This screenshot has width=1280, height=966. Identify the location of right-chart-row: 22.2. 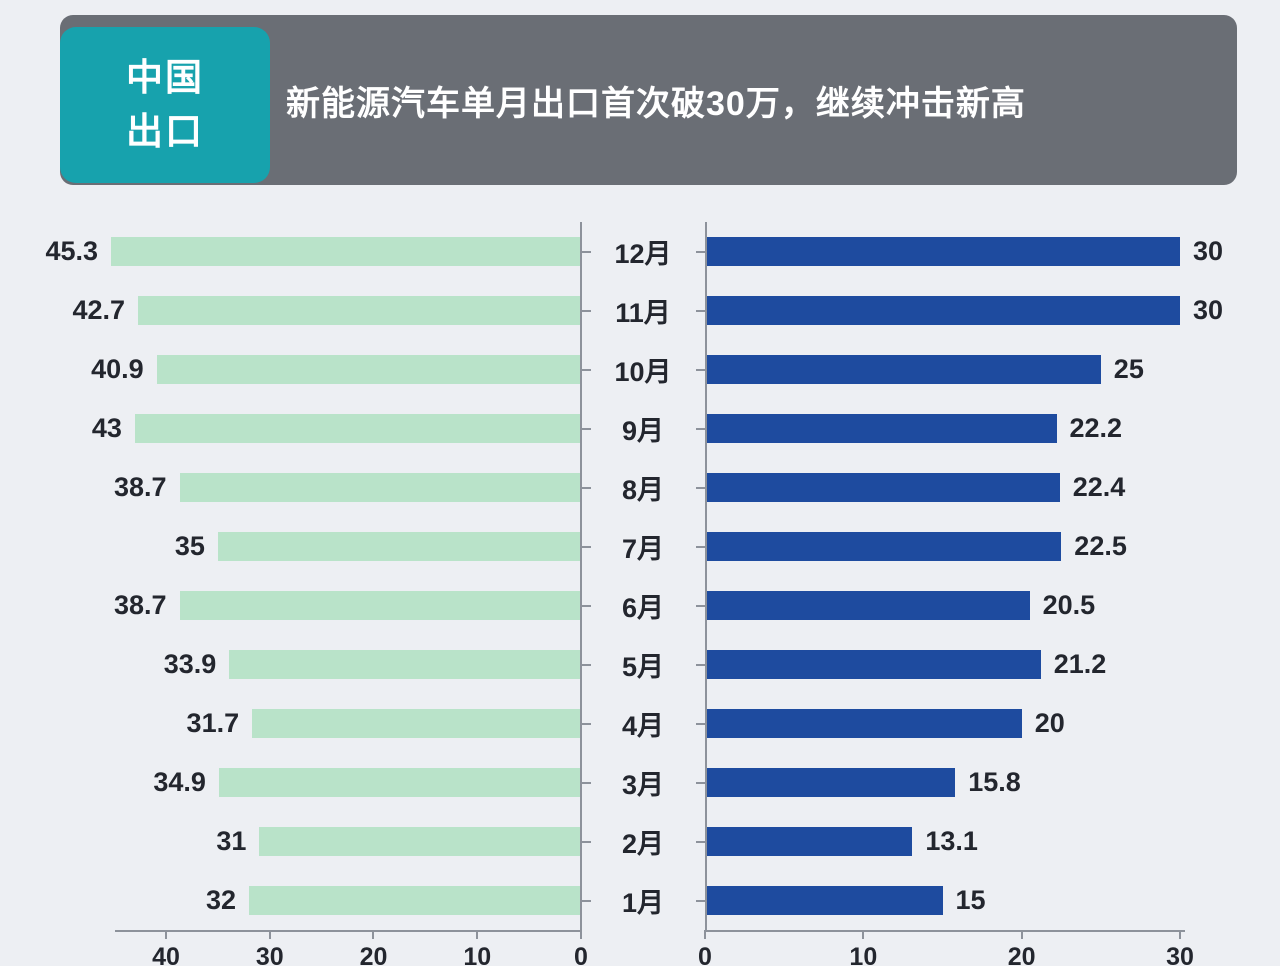
(992, 428).